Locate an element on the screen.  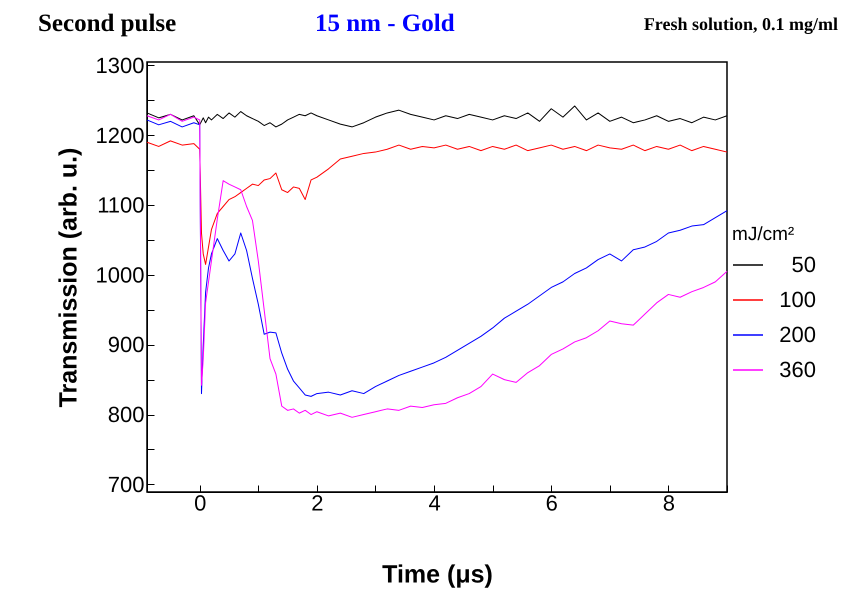
legend-title: mJ/cm² is located at coordinates (763, 234).